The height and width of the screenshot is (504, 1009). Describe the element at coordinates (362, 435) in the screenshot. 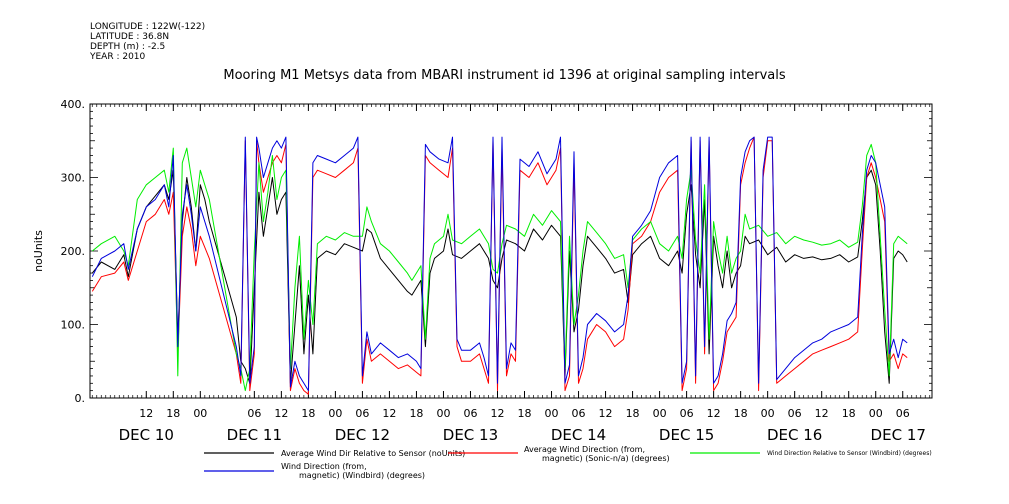

I see `x-day-label: DEC 12` at that location.